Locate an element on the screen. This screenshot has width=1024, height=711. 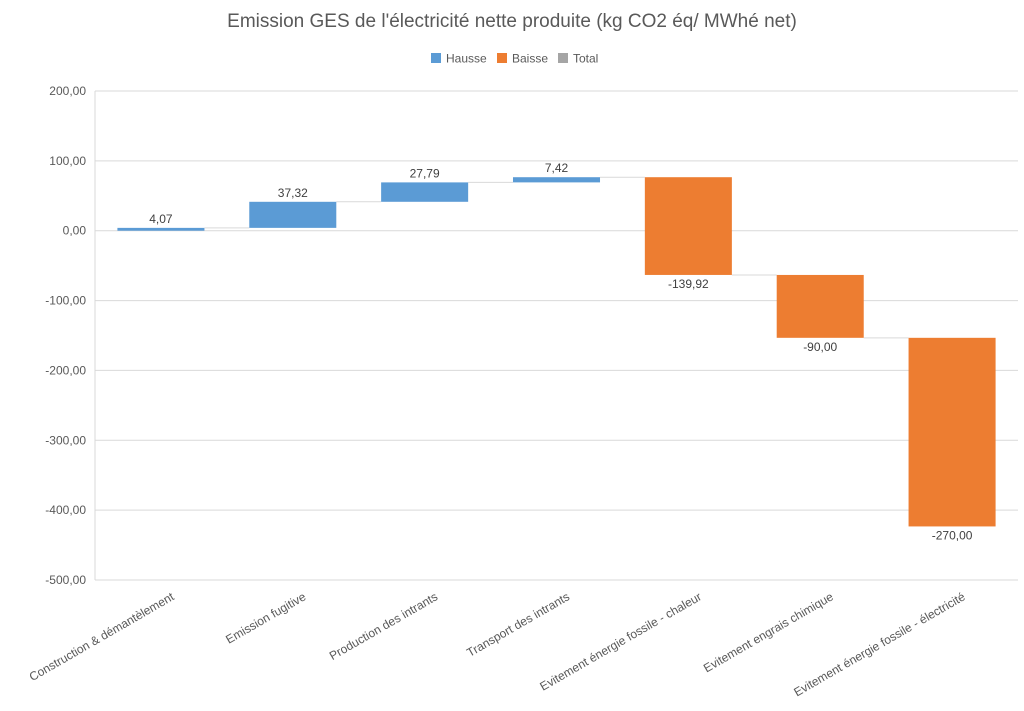
x-category-label: Production des intrants is located at coordinates (383, 625).